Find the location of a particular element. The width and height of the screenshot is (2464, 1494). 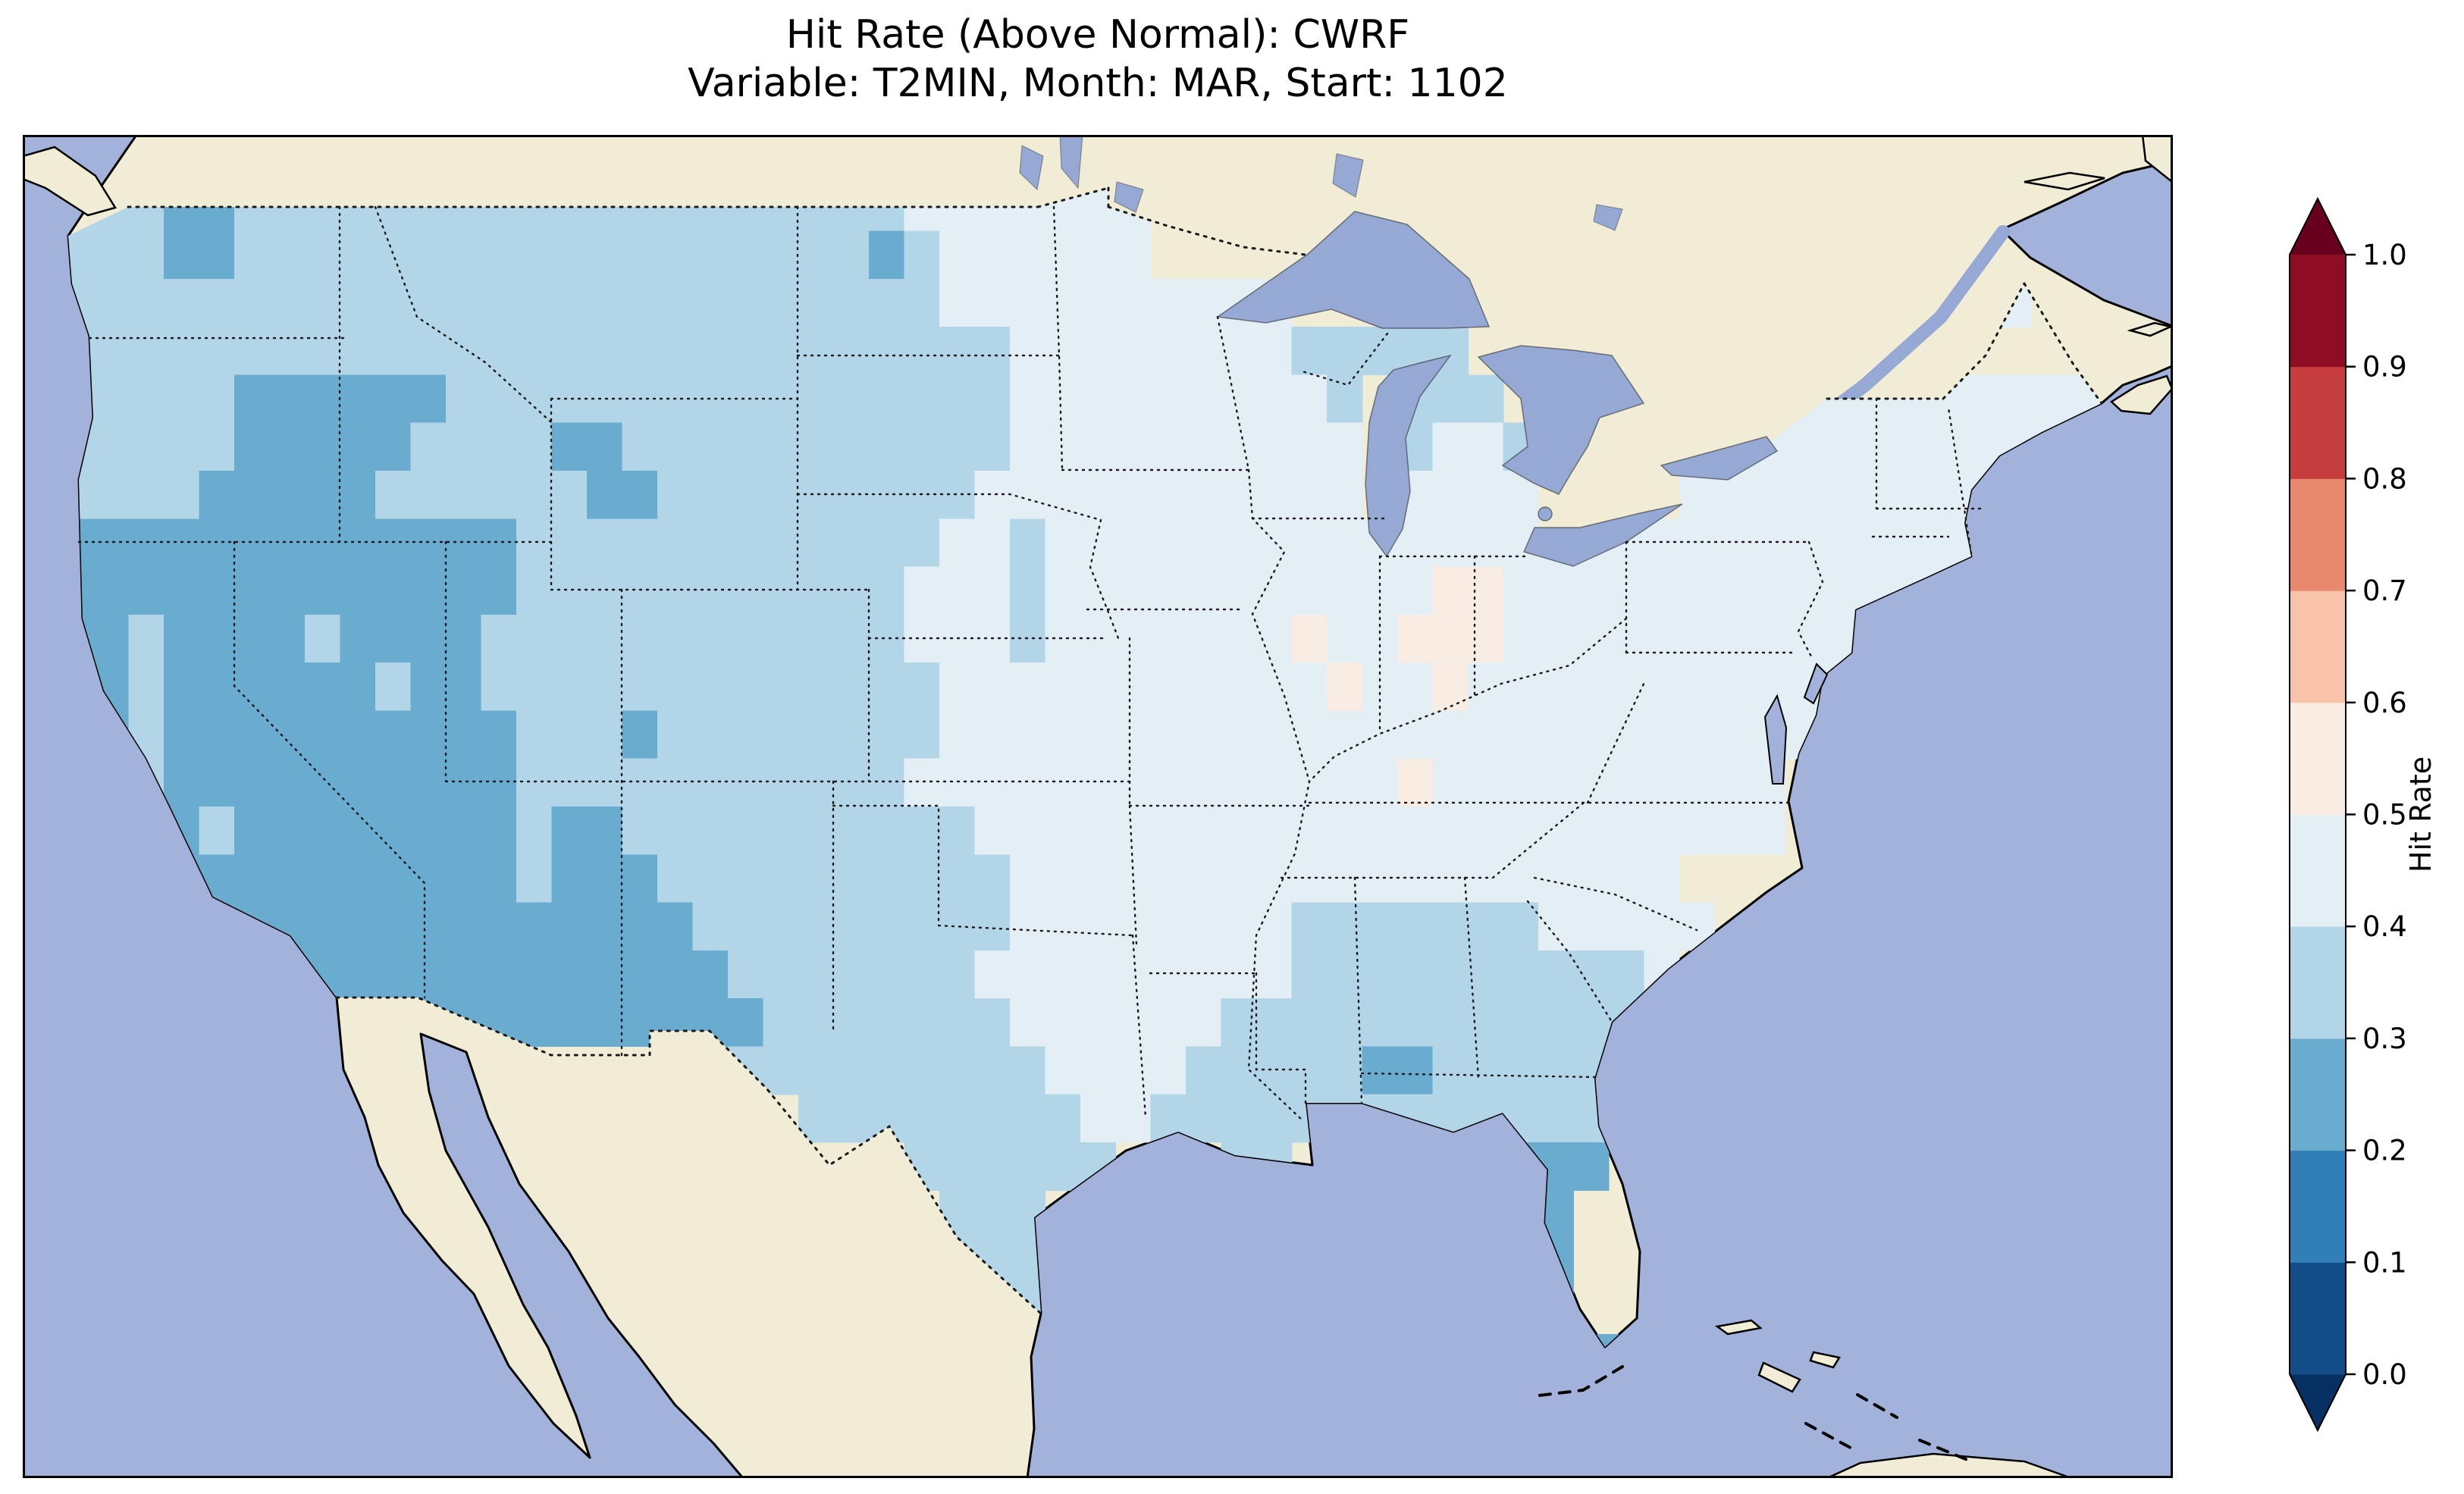

colorbar-segment is located at coordinates (2318, 534).